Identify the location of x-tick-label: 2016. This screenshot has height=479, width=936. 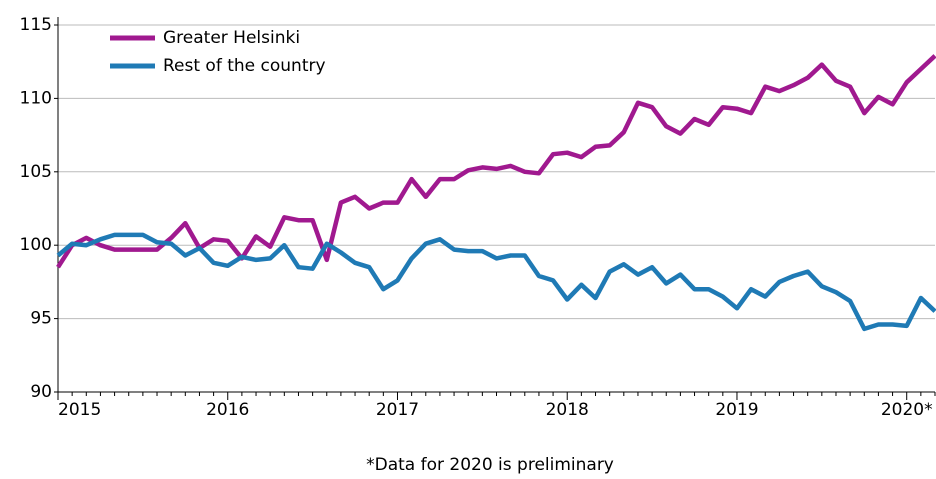
(227, 410).